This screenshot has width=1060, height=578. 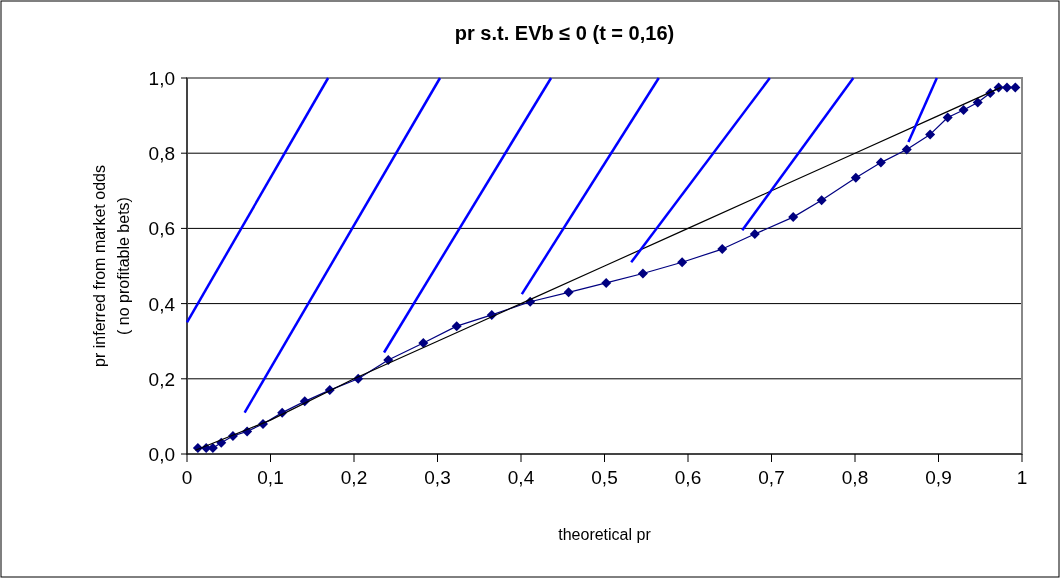 I want to click on x-tick-label: 0,2, so click(x=354, y=477).